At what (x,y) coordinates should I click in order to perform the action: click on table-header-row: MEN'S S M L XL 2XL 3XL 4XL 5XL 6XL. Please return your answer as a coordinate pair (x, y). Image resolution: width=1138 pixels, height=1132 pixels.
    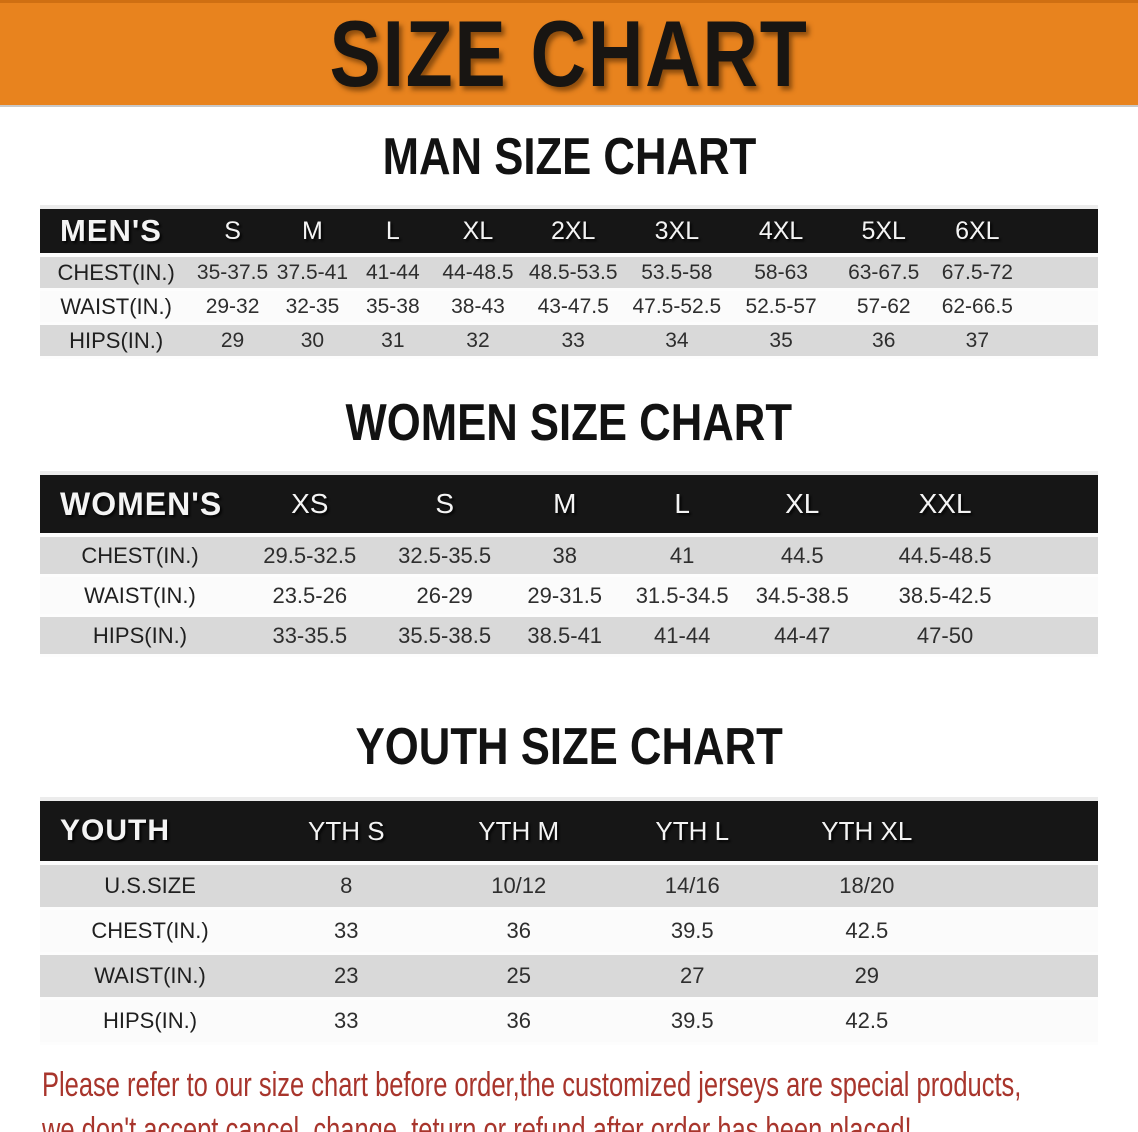
    Looking at the image, I should click on (569, 231).